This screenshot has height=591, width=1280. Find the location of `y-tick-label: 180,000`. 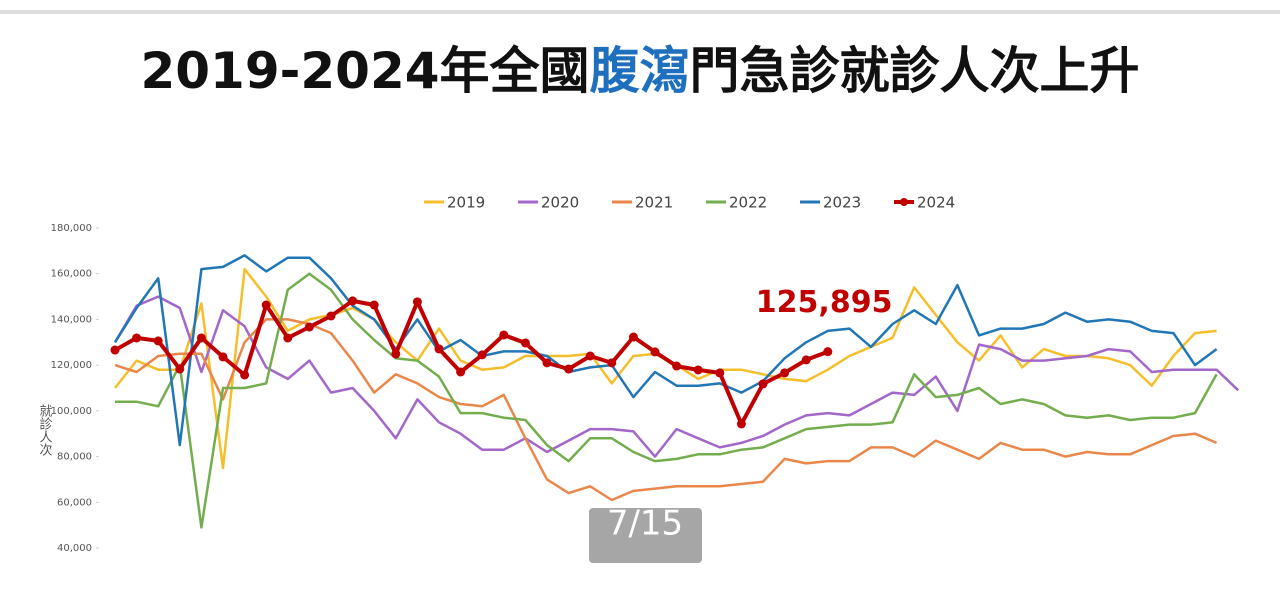

y-tick-label: 180,000 is located at coordinates (71, 228).